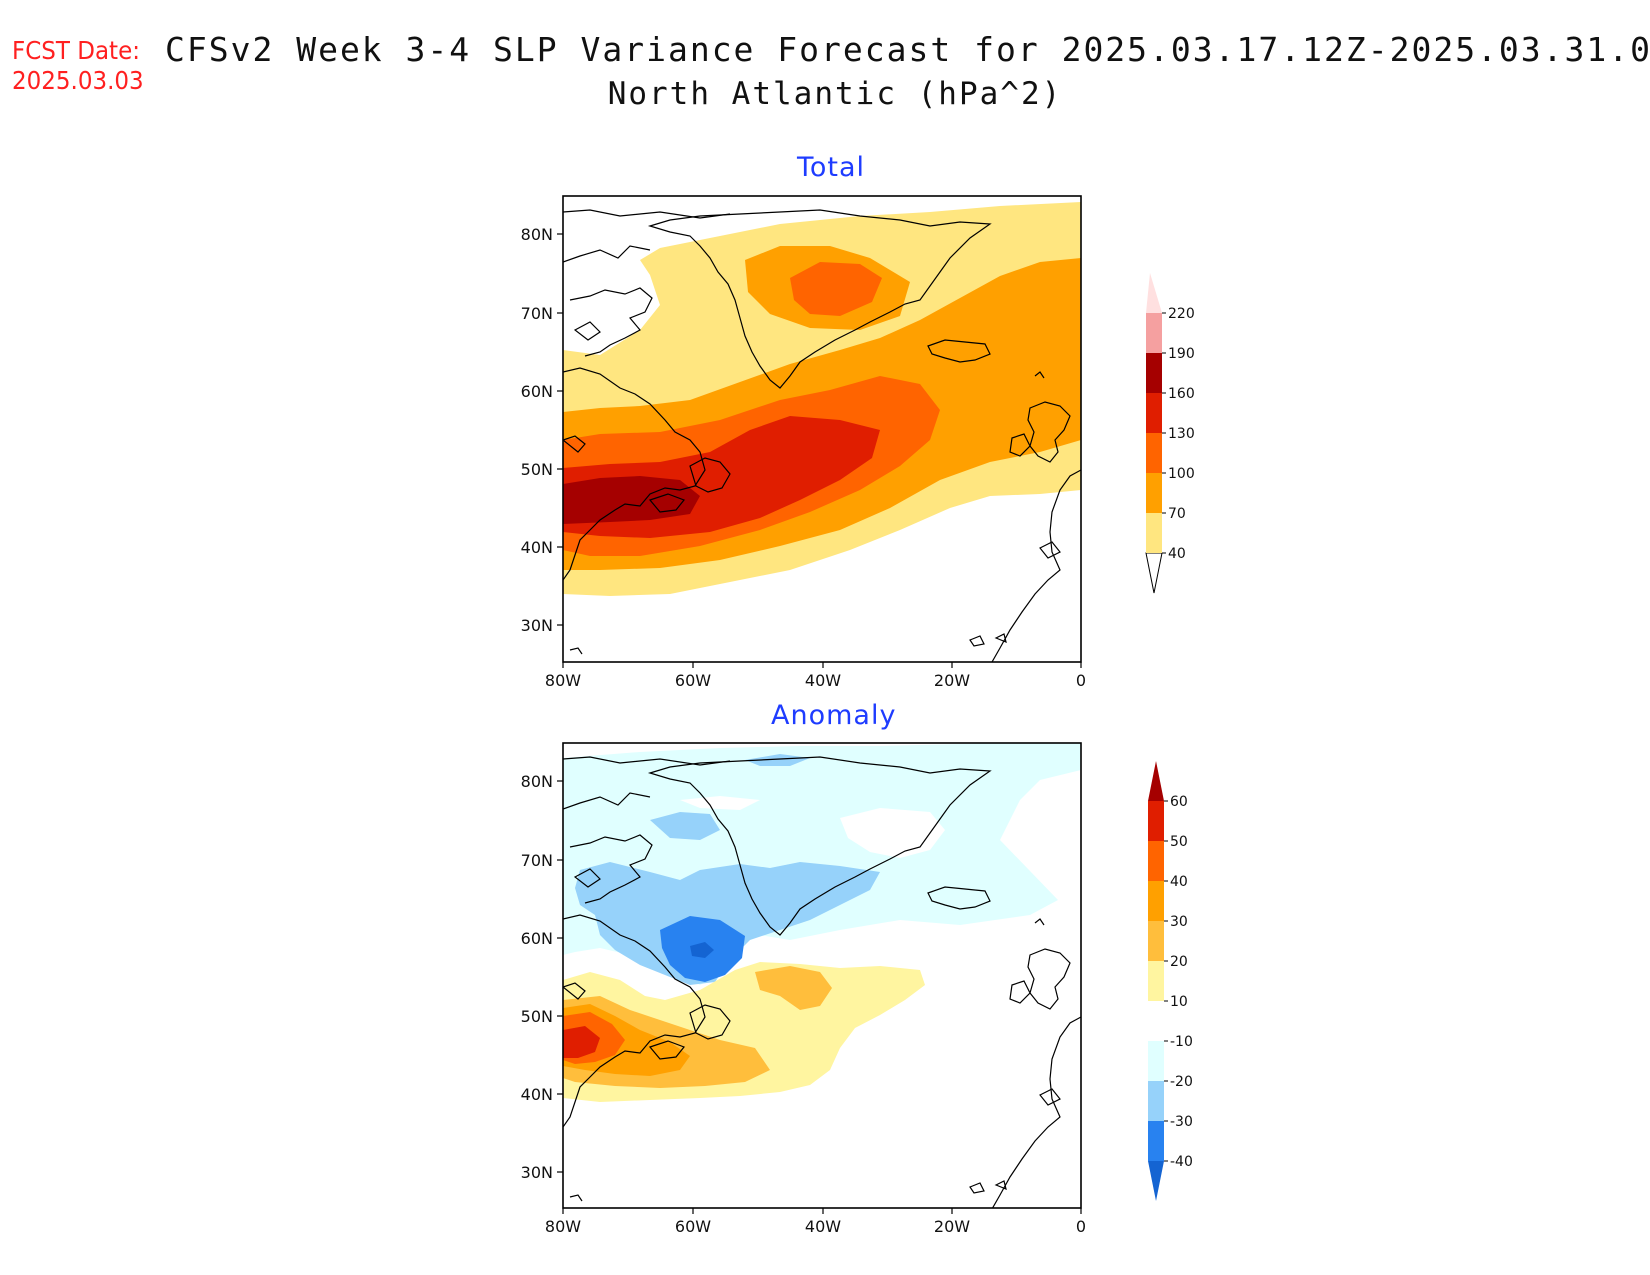 This screenshot has height=1275, width=1650. What do you see at coordinates (1181, 1082) in the screenshot?
I see `anomaly-colorbar-label: -20` at bounding box center [1181, 1082].